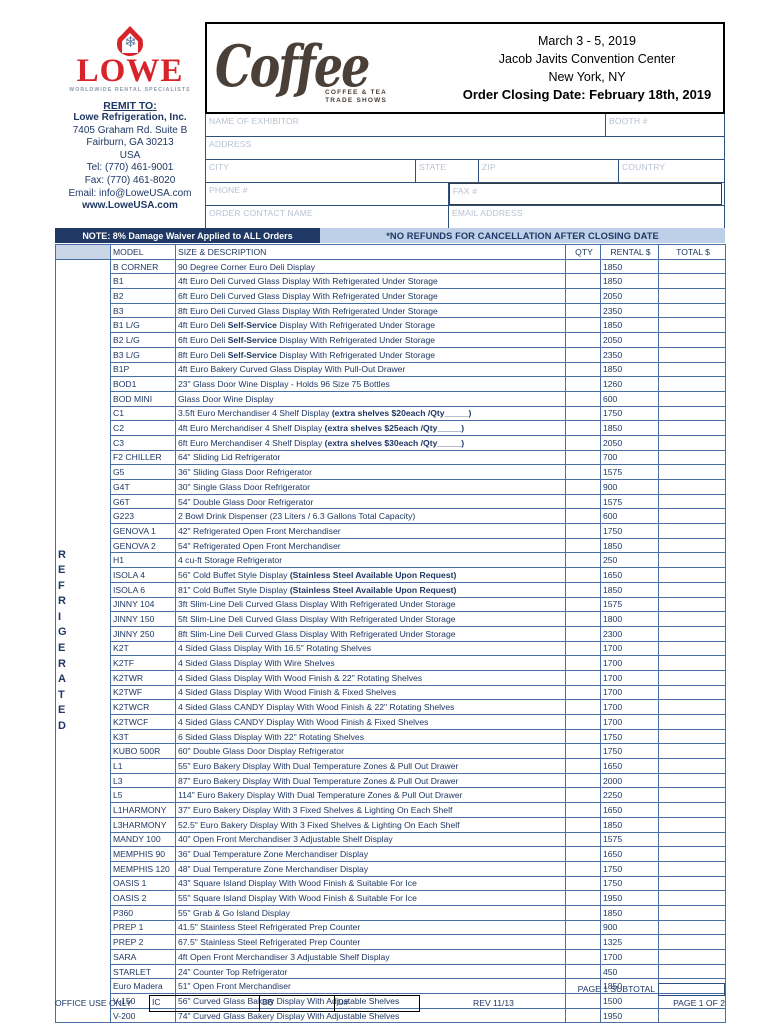 The width and height of the screenshot is (770, 1024). Describe the element at coordinates (297, 1003) in the screenshot. I see `office-box-bb: BB` at that location.